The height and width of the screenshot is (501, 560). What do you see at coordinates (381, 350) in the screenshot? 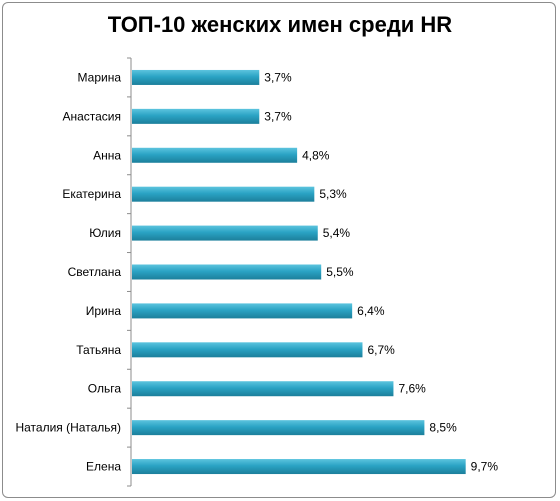
I see `value-label: 6,7%` at bounding box center [381, 350].